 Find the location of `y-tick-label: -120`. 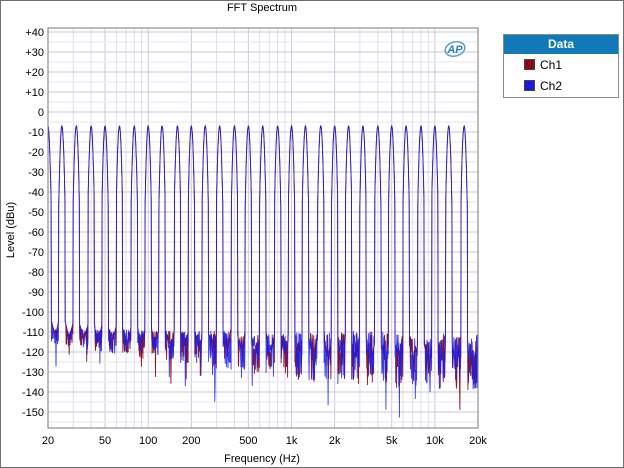

y-tick-label: -120 is located at coordinates (33, 353).